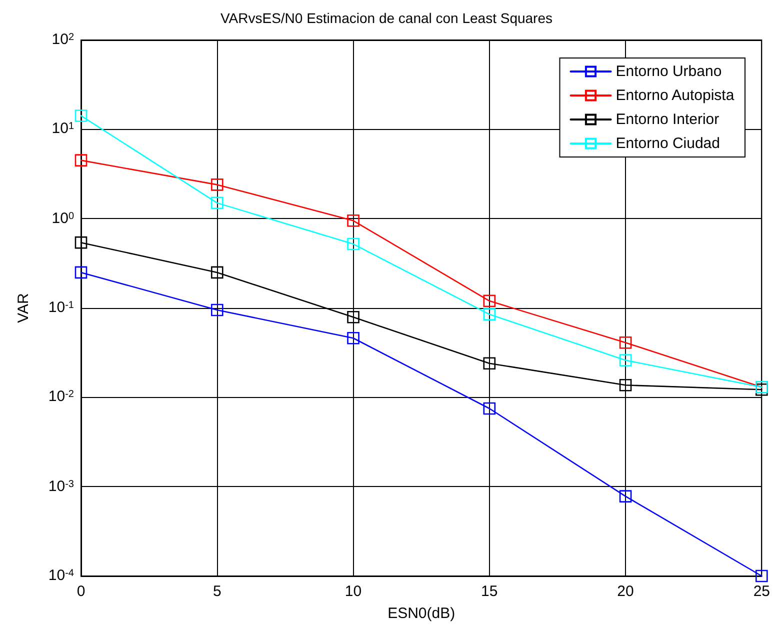  Describe the element at coordinates (668, 119) in the screenshot. I see `legend-label: Entorno Interior` at that location.